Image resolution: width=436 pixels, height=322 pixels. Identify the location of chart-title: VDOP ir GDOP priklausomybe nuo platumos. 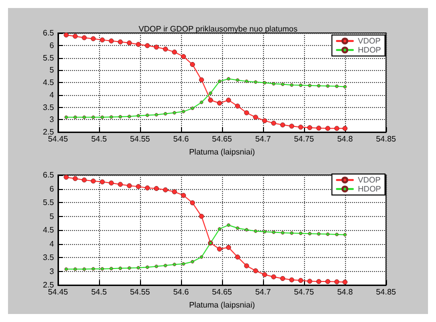
(218, 29).